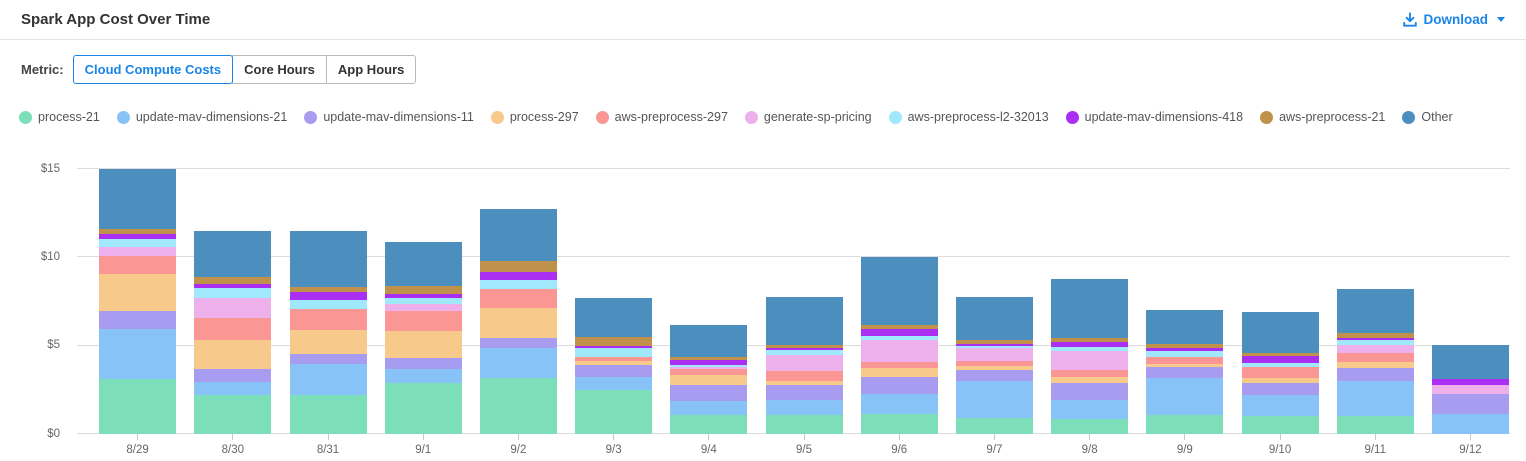 The image size is (1526, 461). What do you see at coordinates (968, 117) in the screenshot?
I see `legend-item: aws-preprocess-l2-32013` at bounding box center [968, 117].